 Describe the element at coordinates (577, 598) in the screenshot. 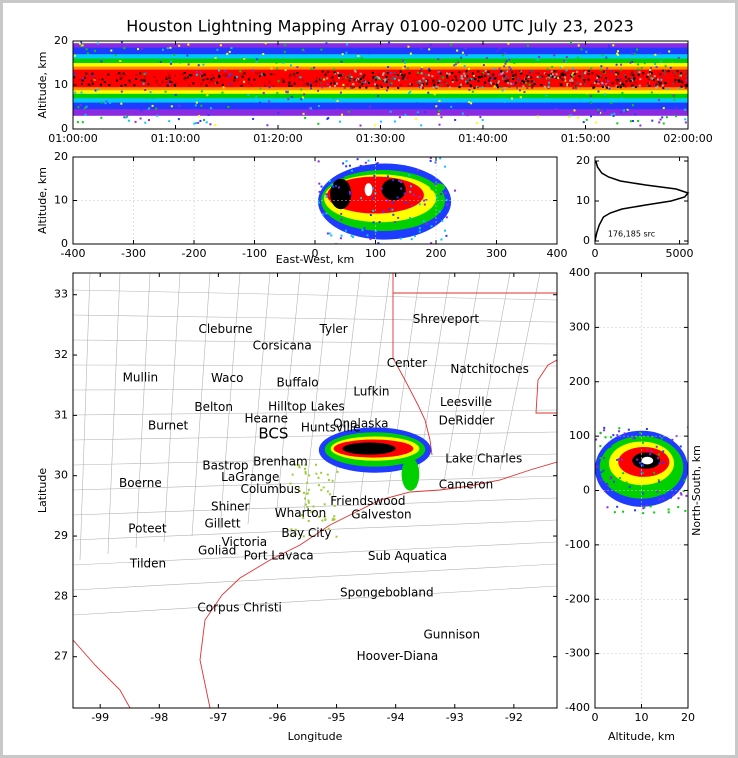

I see `y-tick-label: -200` at that location.